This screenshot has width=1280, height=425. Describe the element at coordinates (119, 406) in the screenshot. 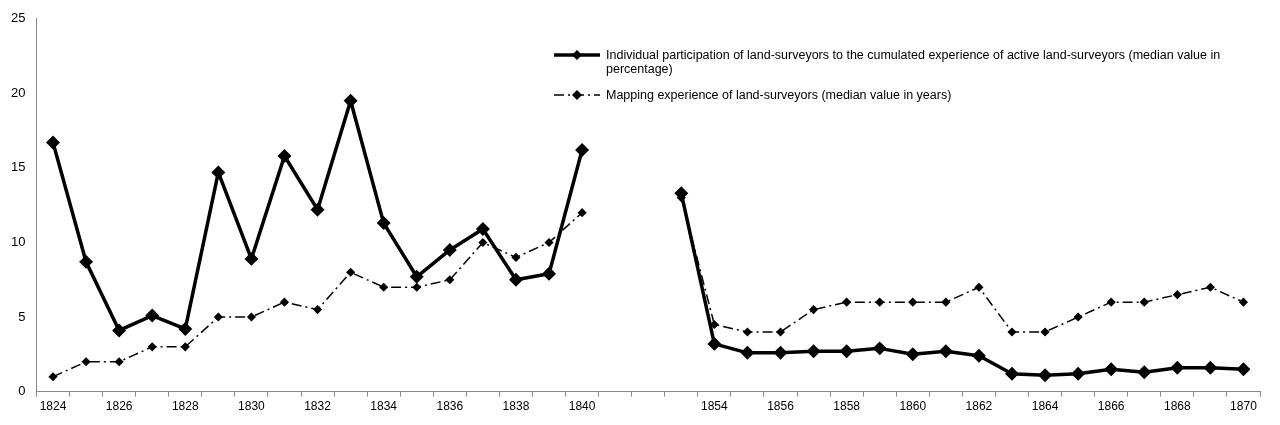

I see `x-tick-label: 1826` at that location.